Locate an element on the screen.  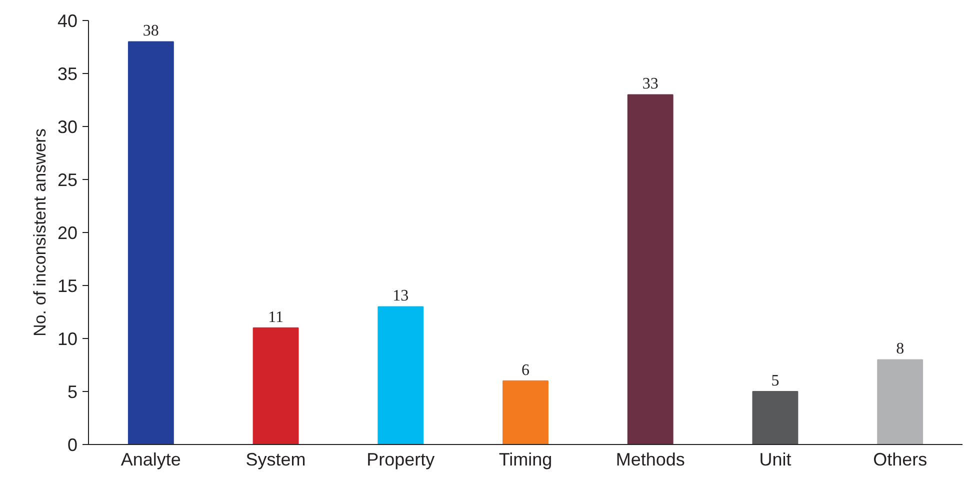
y-tick-label: 35 is located at coordinates (67, 74).